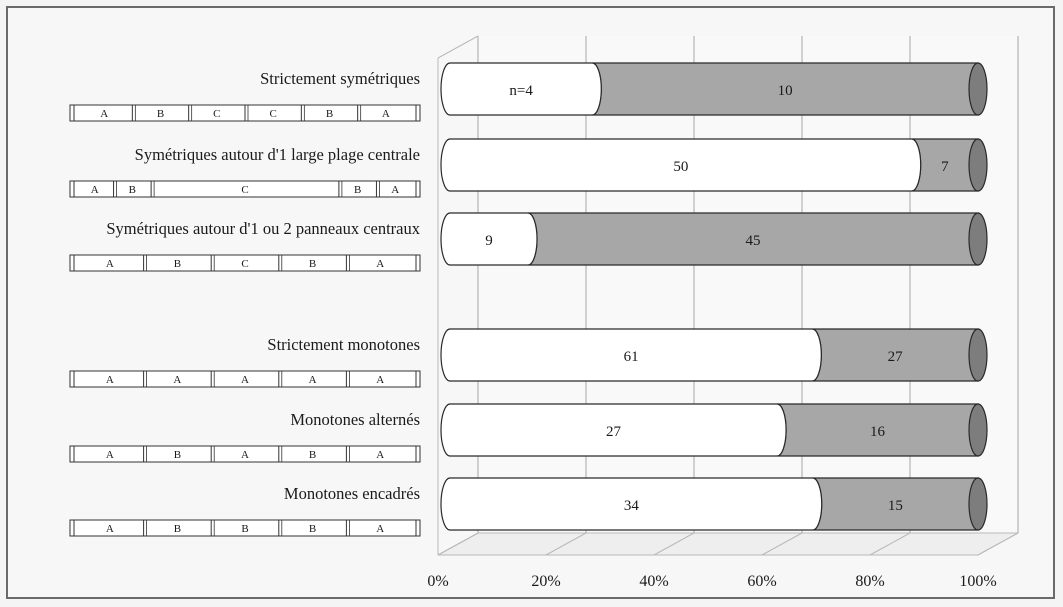 Image resolution: width=1063 pixels, height=607 pixels. What do you see at coordinates (869, 581) in the screenshot?
I see `x-tick-label: 80%` at bounding box center [869, 581].